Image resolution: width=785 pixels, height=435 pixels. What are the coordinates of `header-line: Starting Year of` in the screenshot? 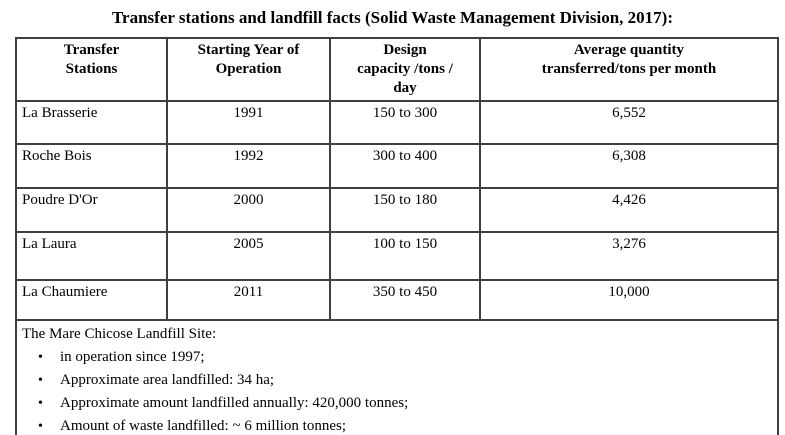 It's located at (248, 50).